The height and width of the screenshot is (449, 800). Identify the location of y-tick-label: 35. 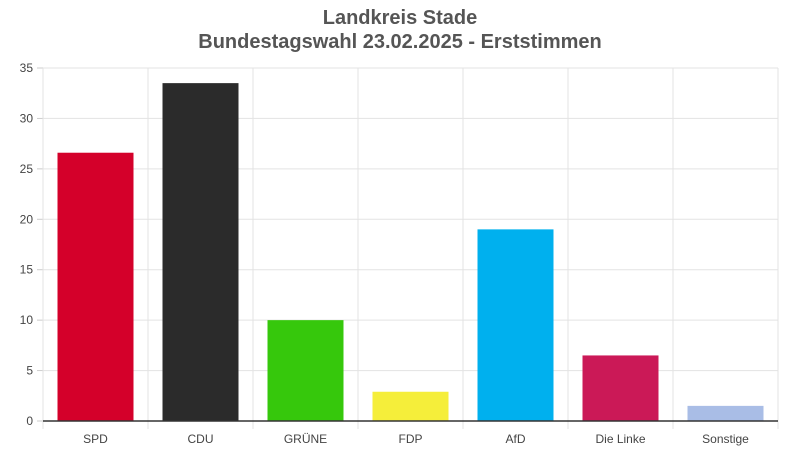
(27, 68).